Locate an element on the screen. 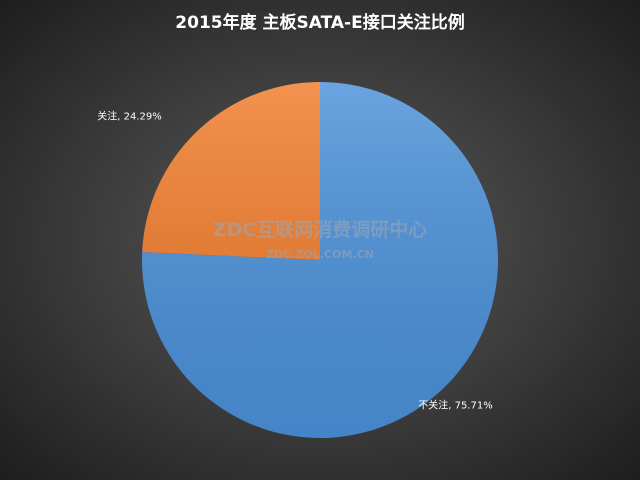 The width and height of the screenshot is (640, 480). chart-title: 2015年度 主板SATA-E接口关注比例 is located at coordinates (319, 22).